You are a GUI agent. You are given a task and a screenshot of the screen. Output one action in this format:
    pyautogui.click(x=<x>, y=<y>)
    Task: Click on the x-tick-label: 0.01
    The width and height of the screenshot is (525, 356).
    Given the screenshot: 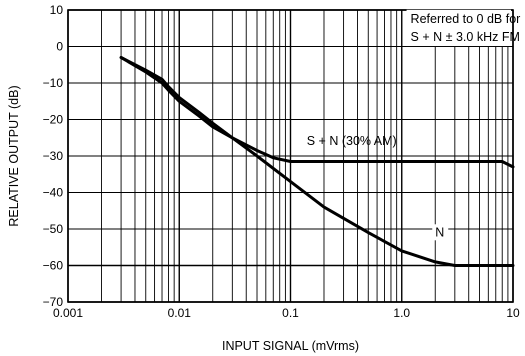 What is the action you would take?
    pyautogui.click(x=180, y=313)
    